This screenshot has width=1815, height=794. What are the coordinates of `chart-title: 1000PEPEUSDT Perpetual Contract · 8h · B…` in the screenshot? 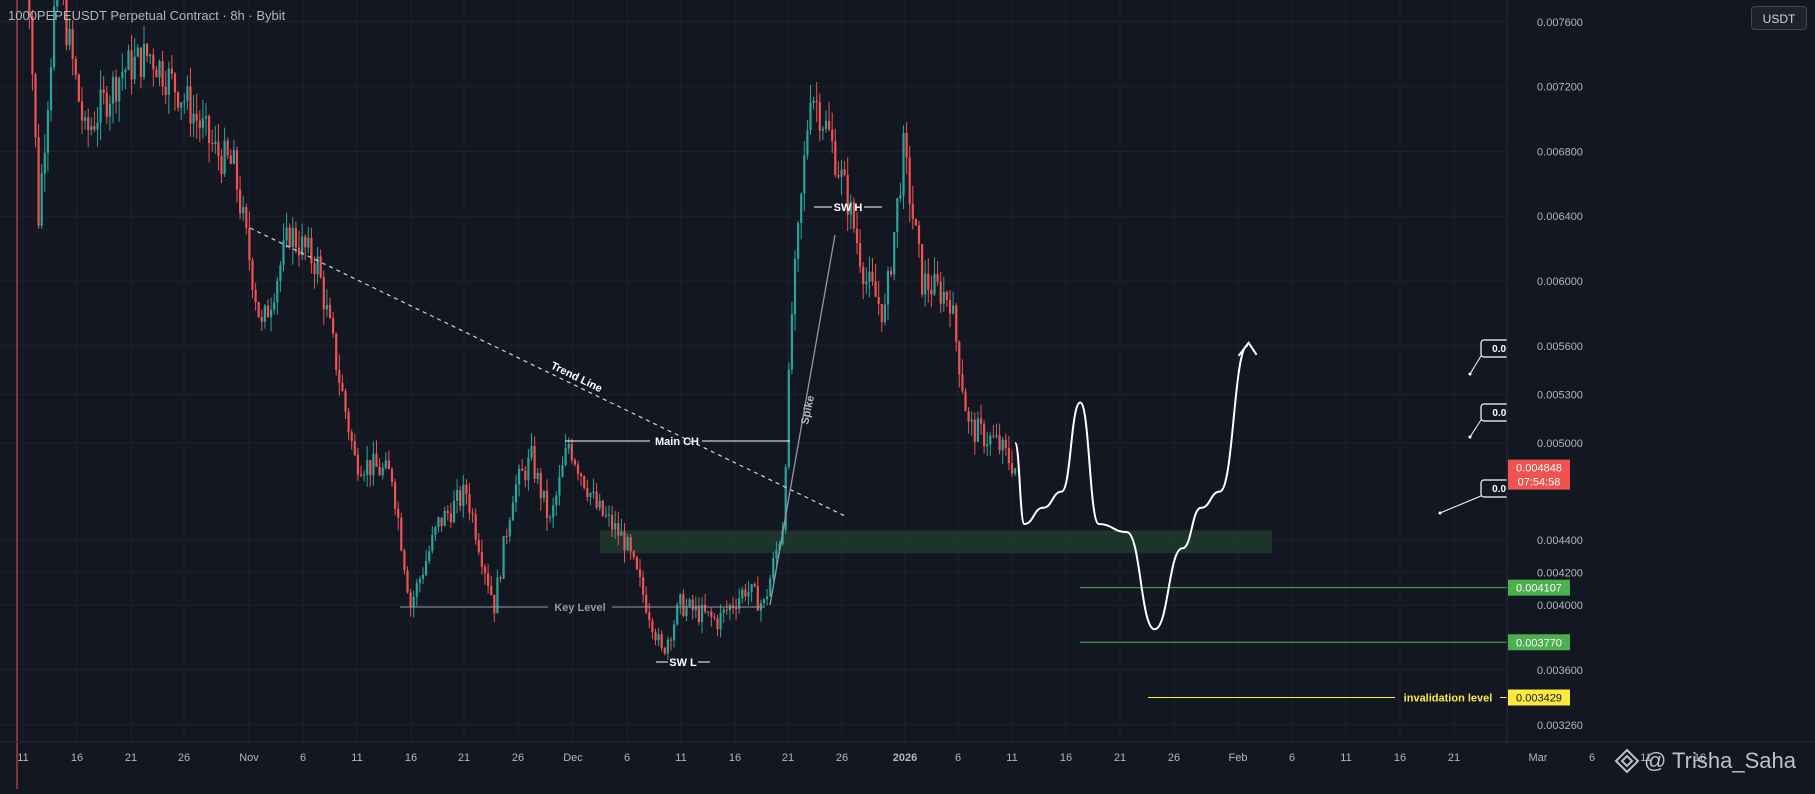 It's located at (147, 15).